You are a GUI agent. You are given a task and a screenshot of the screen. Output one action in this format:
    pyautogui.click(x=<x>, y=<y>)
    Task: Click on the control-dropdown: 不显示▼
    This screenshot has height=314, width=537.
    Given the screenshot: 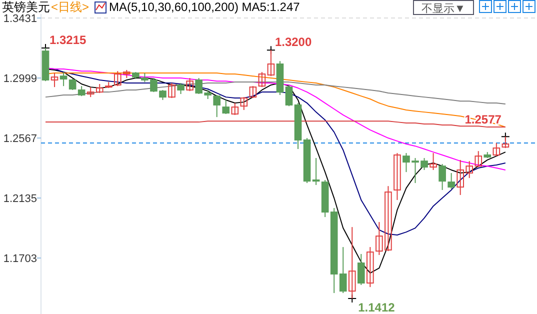 What is the action you would take?
    pyautogui.click(x=443, y=7)
    